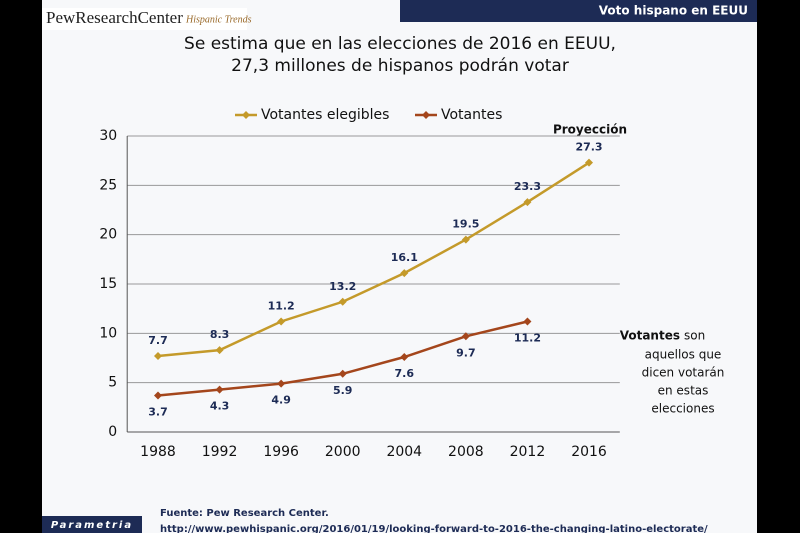  I want to click on y-tick-label: 30, so click(108, 136).